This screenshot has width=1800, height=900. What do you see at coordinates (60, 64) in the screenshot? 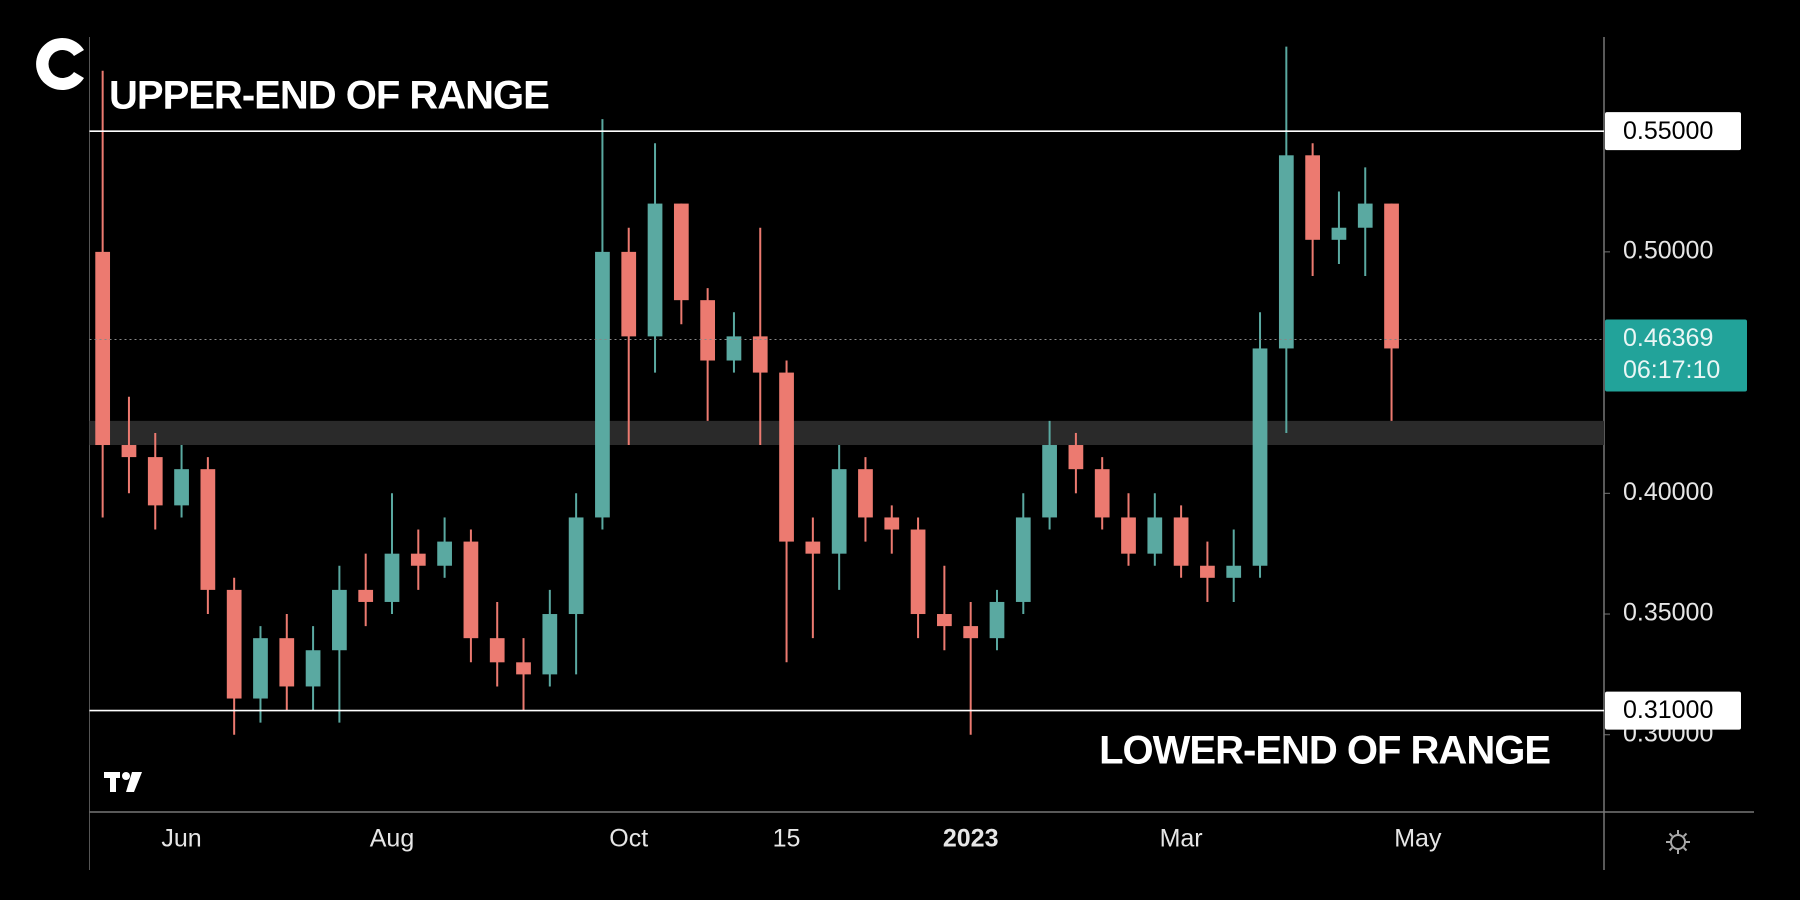
I see `brand-logo` at bounding box center [60, 64].